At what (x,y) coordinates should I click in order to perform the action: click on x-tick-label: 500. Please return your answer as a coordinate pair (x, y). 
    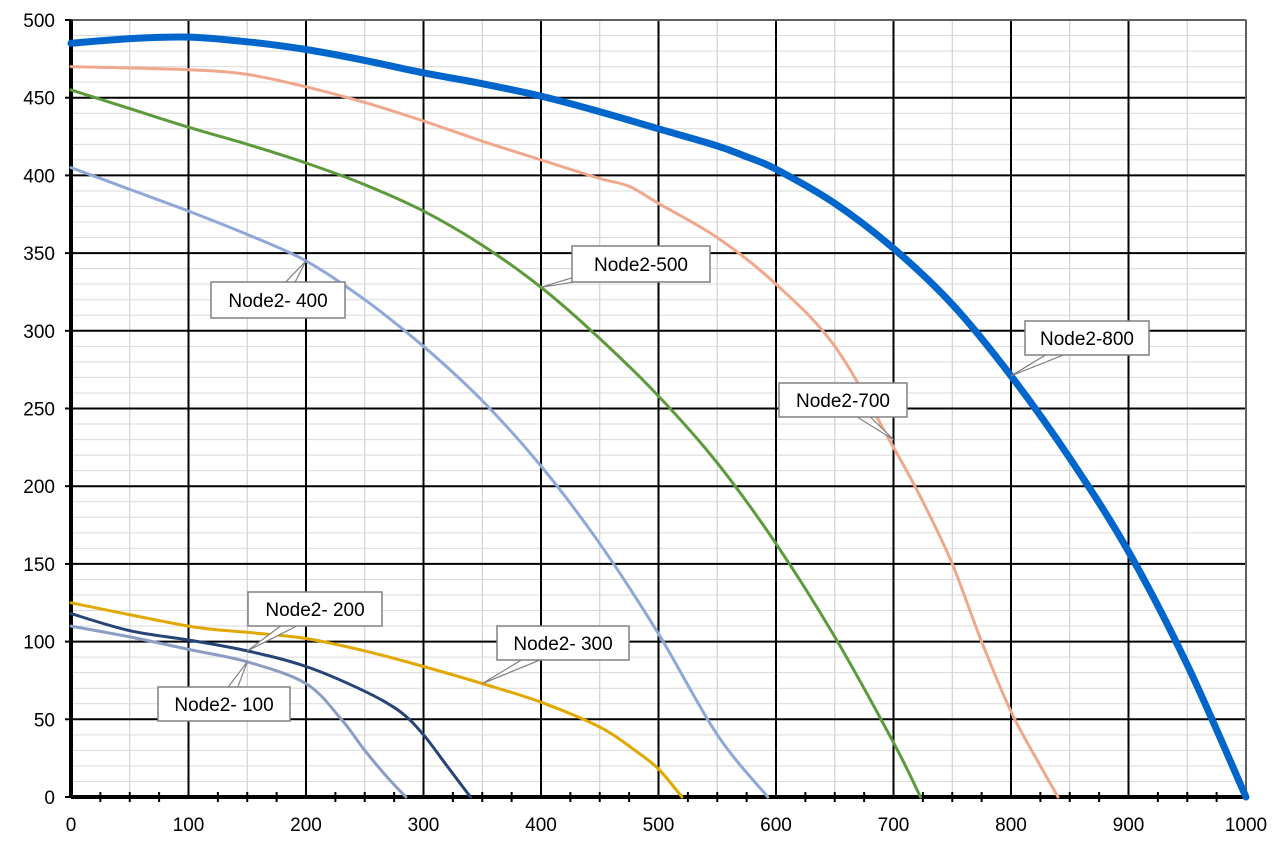
    Looking at the image, I should click on (659, 825).